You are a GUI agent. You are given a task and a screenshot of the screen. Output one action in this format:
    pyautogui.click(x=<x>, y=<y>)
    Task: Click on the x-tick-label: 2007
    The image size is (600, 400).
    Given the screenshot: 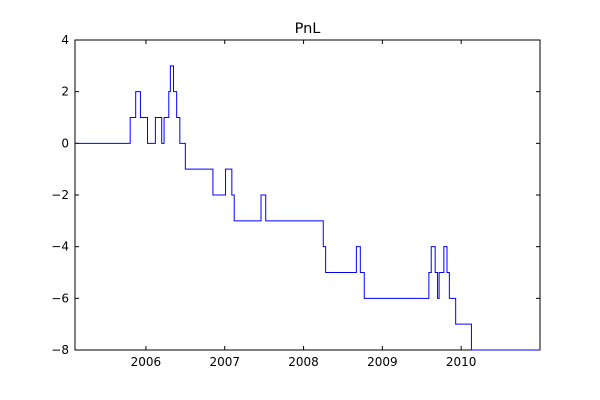 What is the action you would take?
    pyautogui.click(x=224, y=362)
    